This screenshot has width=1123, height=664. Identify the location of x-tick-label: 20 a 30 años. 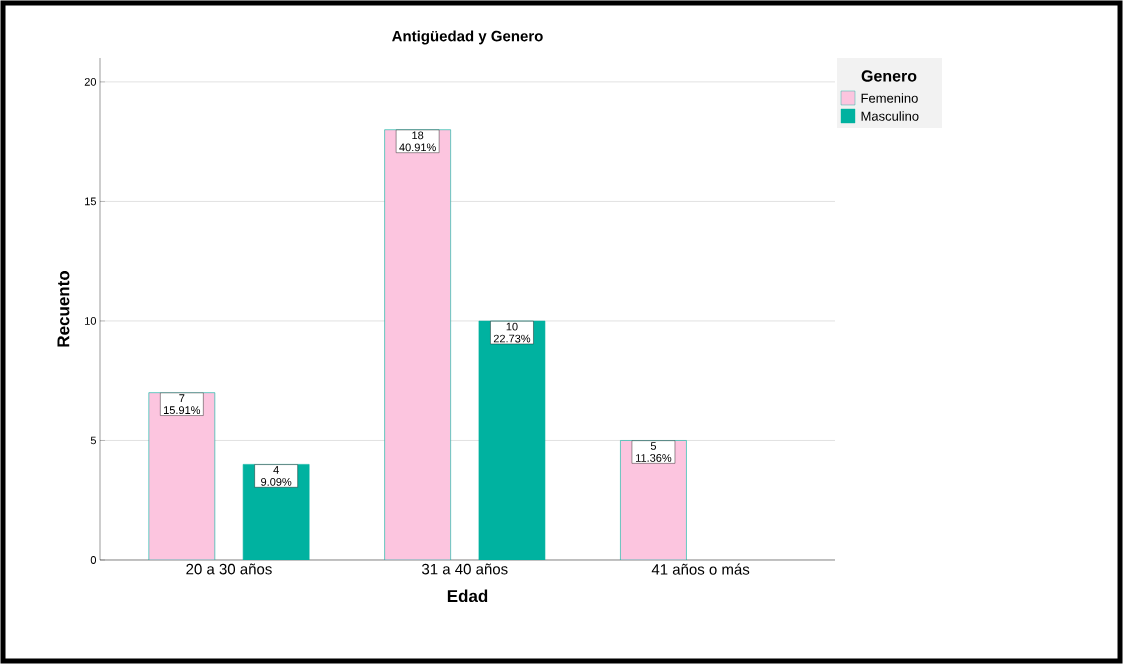
(229, 569).